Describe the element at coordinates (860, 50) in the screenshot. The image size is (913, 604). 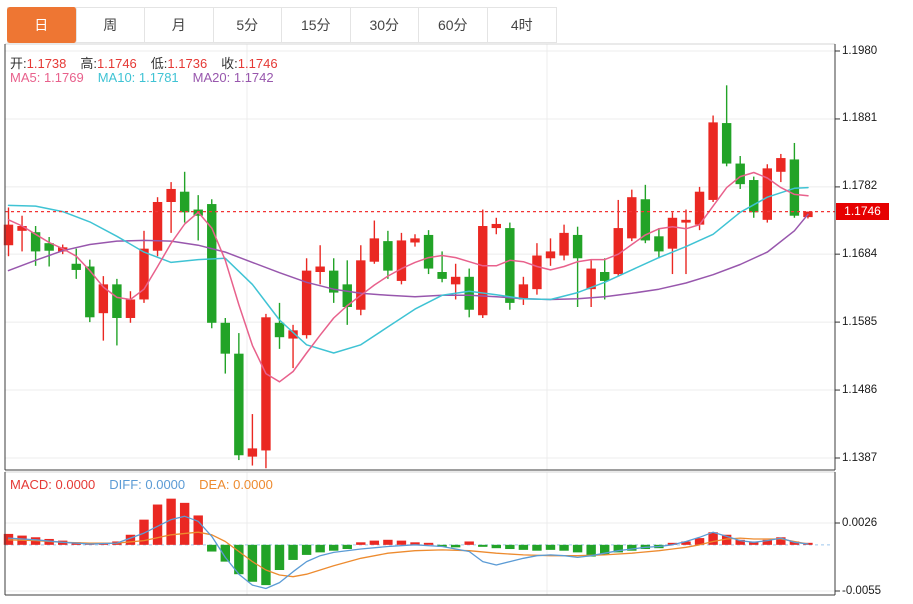
I see `price-tick-label: 1.1980` at that location.